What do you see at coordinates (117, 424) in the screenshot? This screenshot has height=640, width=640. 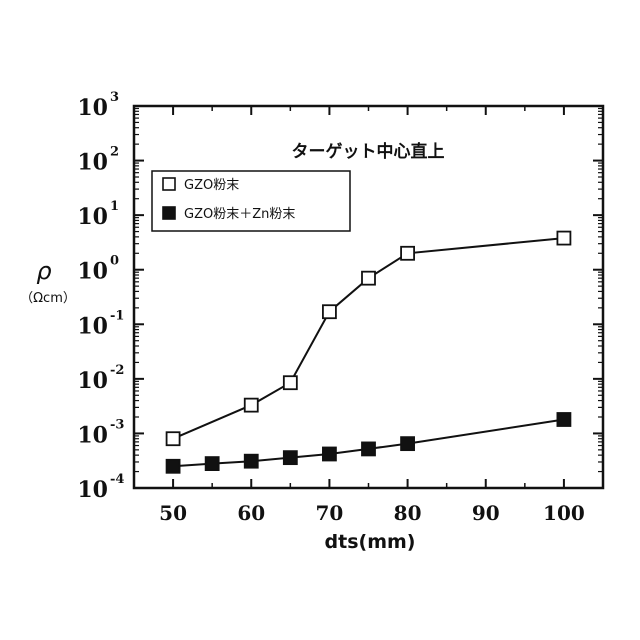 I see `y-tick-exponent: -3` at bounding box center [117, 424].